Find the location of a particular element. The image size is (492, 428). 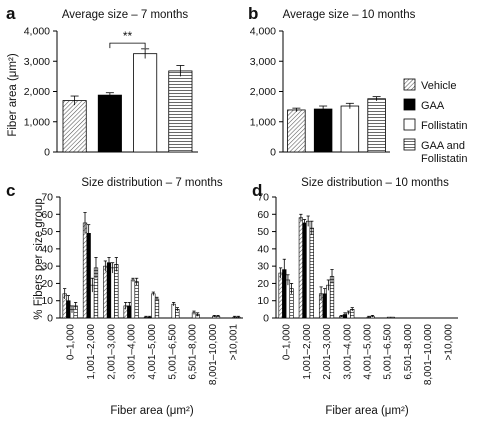

y-tick-label-c: 50 is located at coordinates (47, 232).